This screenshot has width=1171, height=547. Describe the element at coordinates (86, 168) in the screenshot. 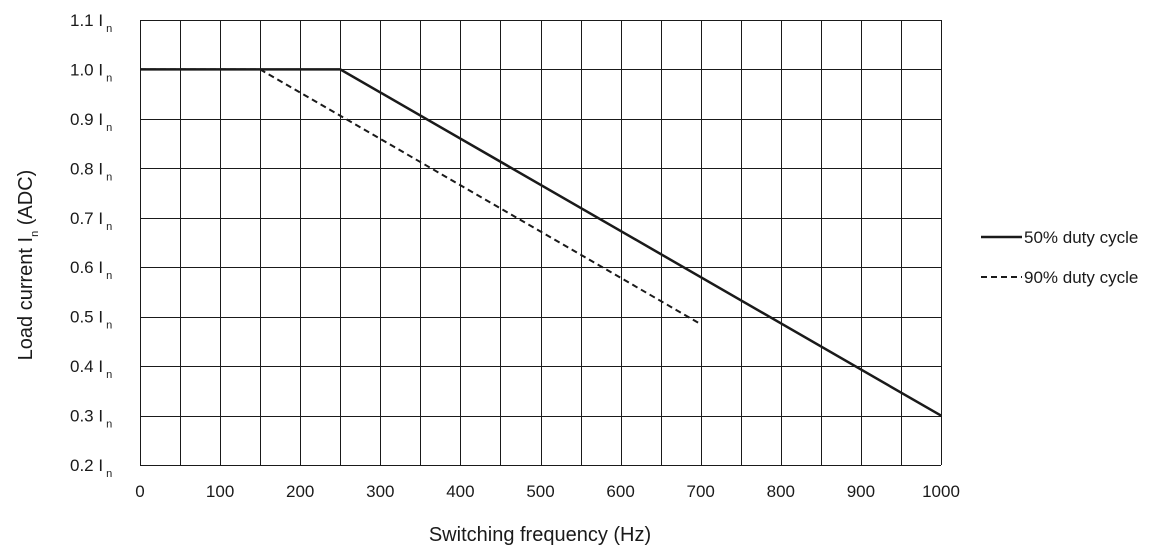

I see `y-tick-value: 0.8 I` at that location.